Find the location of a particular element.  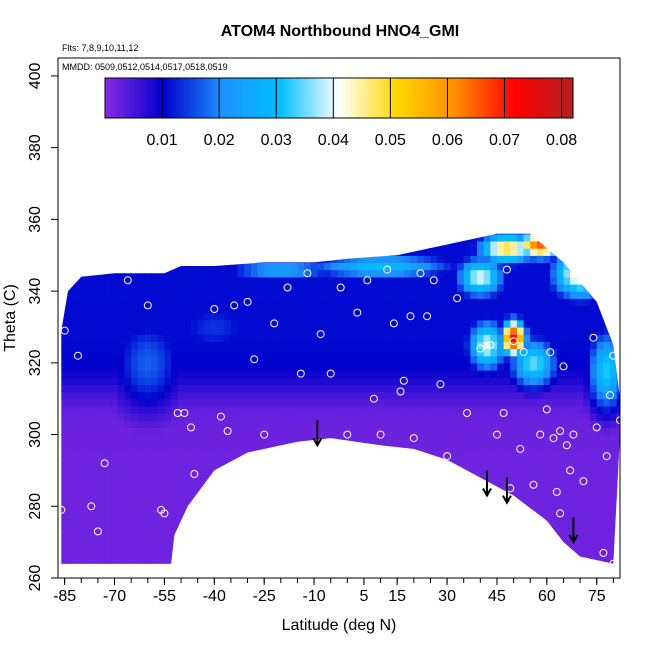

dates-label: MMDD: 0509,0512,0514,0517,0518,0519 is located at coordinates (145, 67).